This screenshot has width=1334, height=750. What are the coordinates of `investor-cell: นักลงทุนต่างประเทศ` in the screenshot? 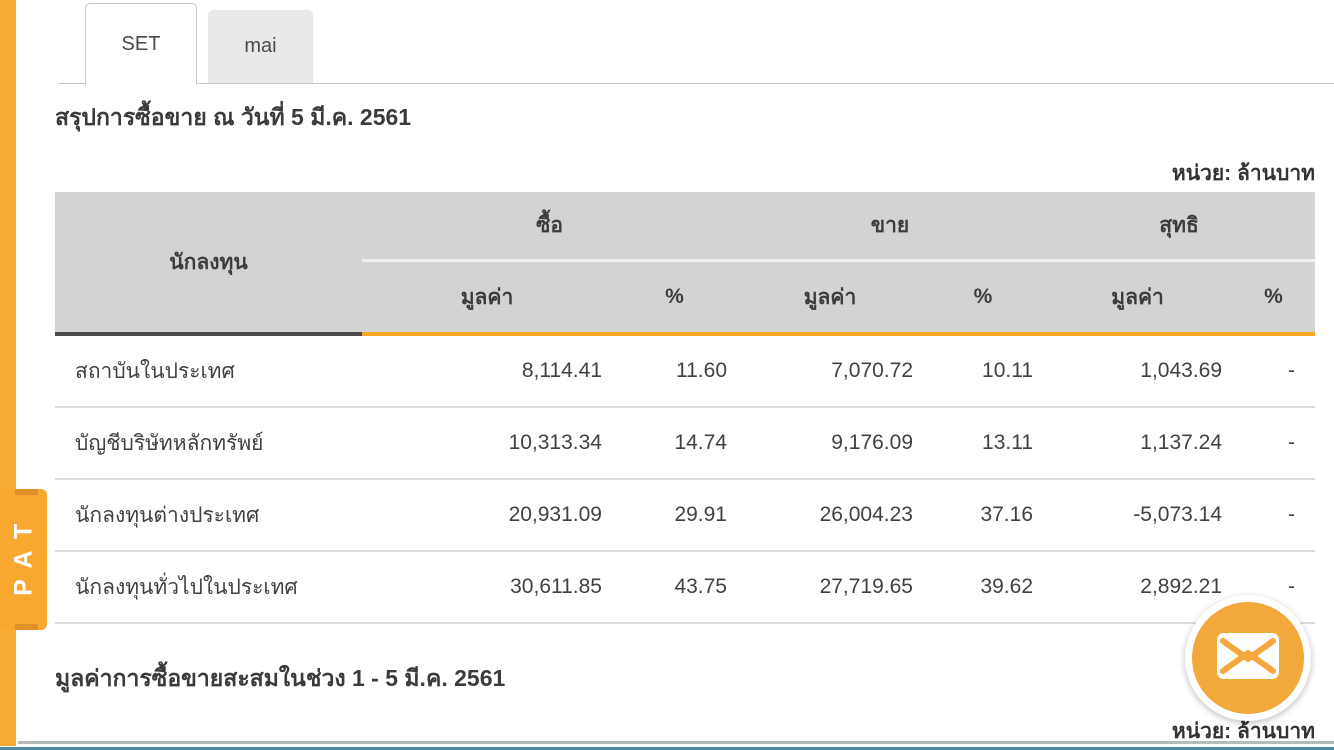 It's located at (208, 515).